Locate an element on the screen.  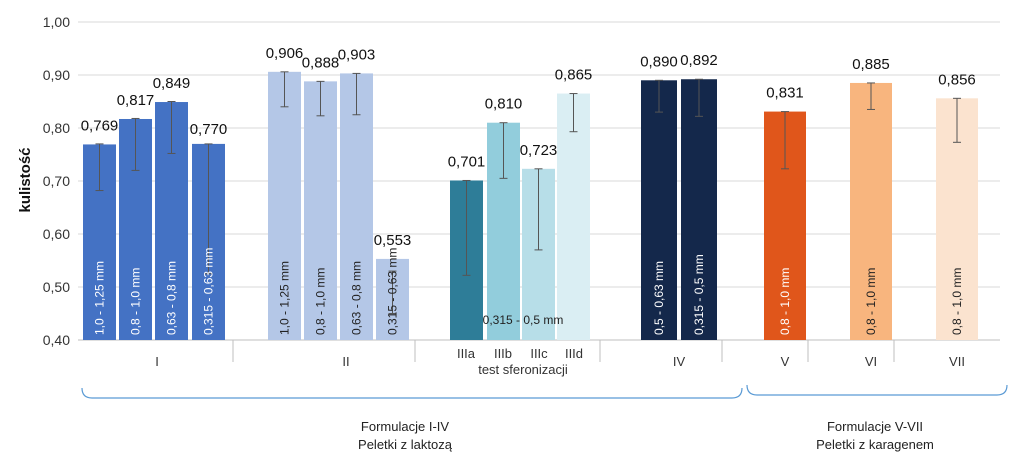
size-label: 0,5 - 0,63 mm is located at coordinates (659, 298).